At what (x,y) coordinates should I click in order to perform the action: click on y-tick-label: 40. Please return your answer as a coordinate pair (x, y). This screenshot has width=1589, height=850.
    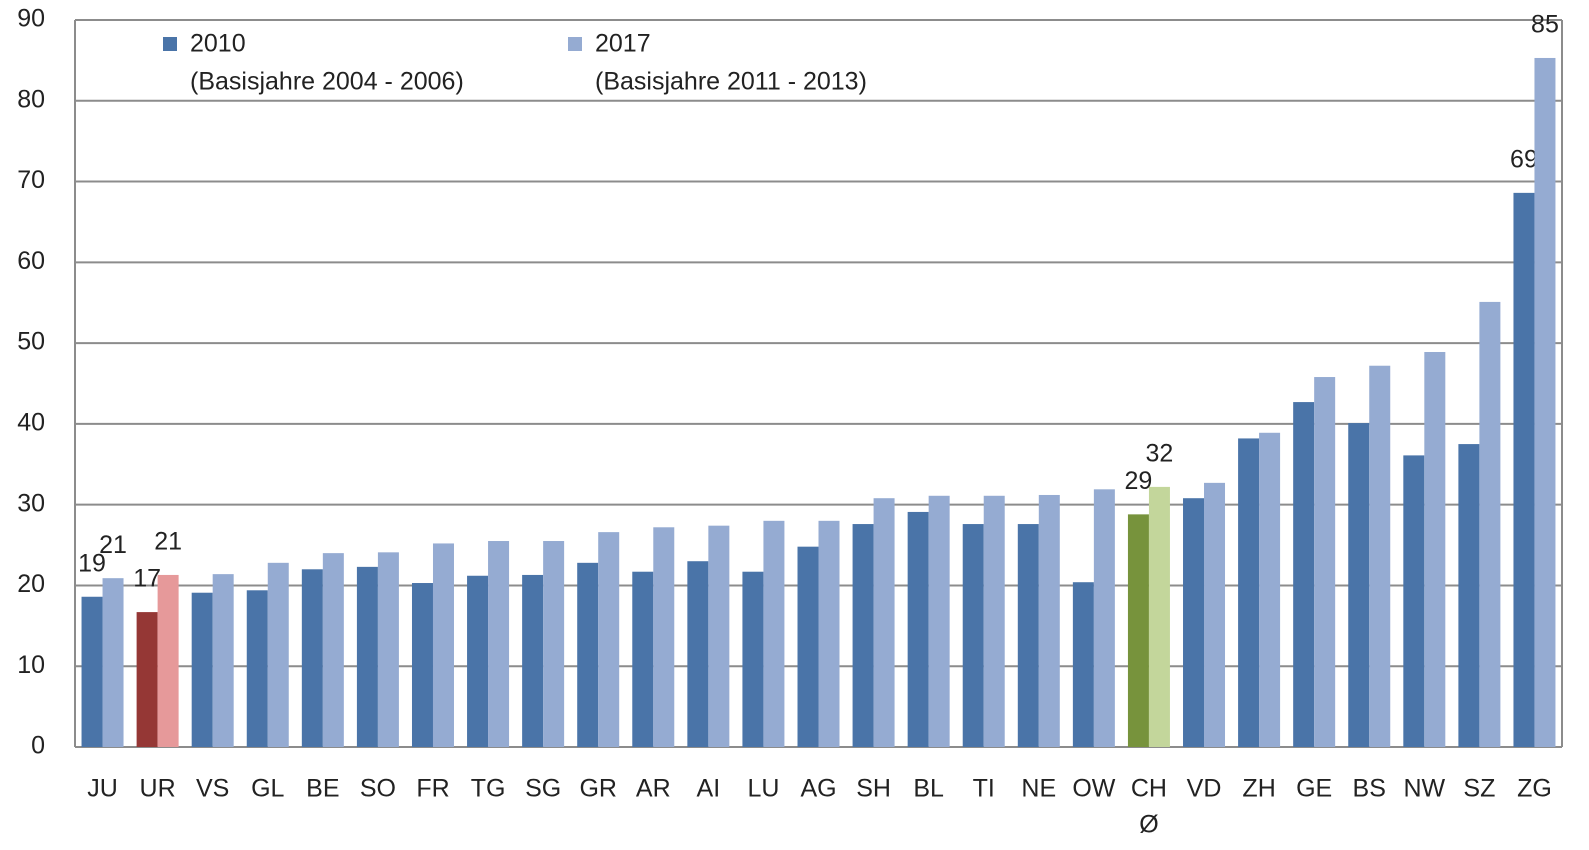
    Looking at the image, I should click on (31, 422).